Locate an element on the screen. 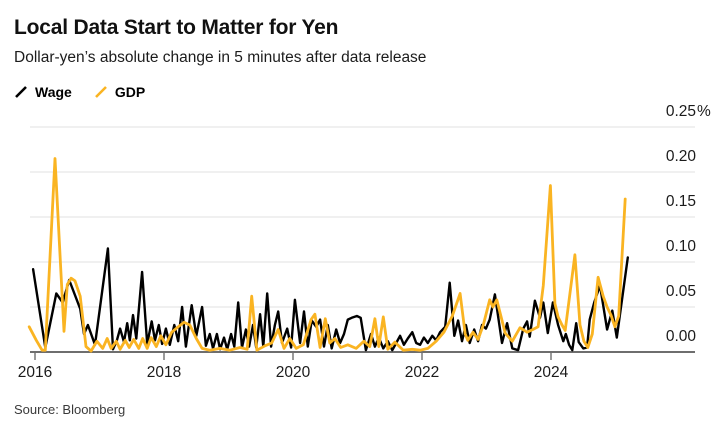 The width and height of the screenshot is (727, 434). legend-item-gdp: GDP is located at coordinates (119, 92).